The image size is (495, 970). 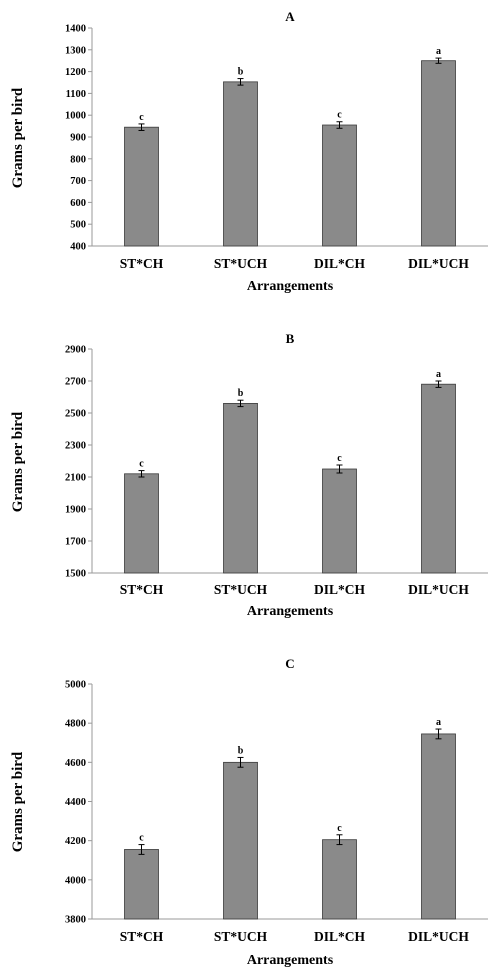 I want to click on y-tick-label: 600, so click(x=78, y=203).